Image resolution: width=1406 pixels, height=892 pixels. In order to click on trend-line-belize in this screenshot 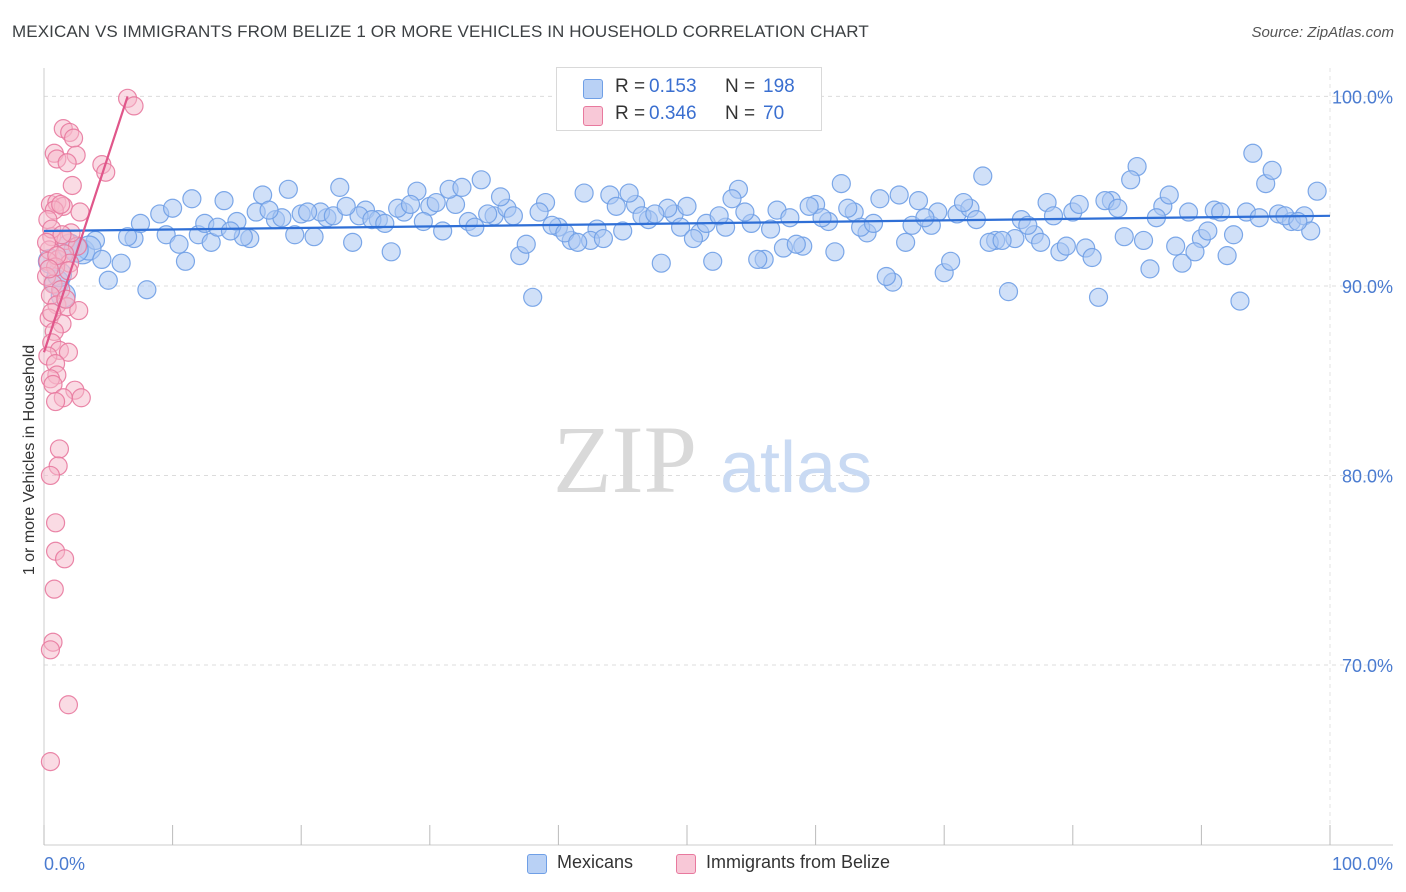, I will do `click(85, 224)`.